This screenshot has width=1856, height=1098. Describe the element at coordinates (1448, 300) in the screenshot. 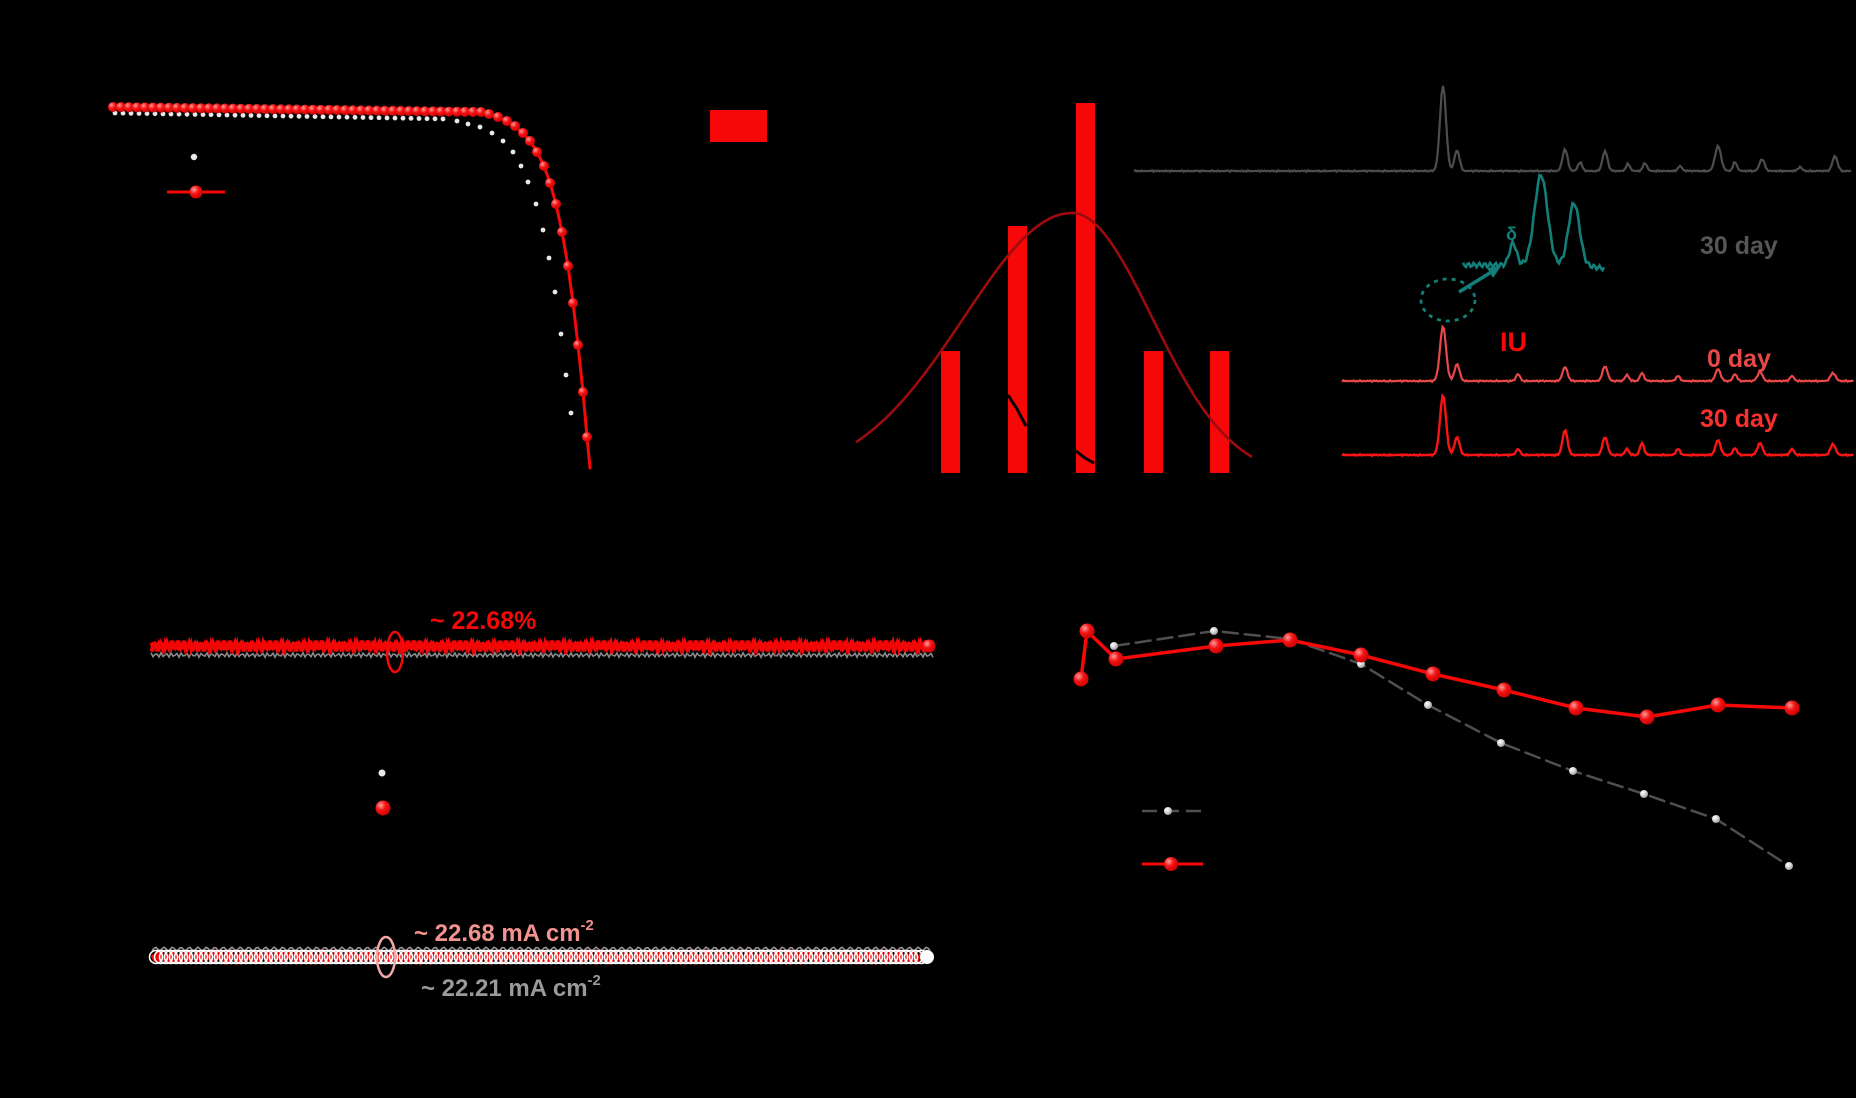

I see `xrd-delta-dashed-ellipse` at that location.